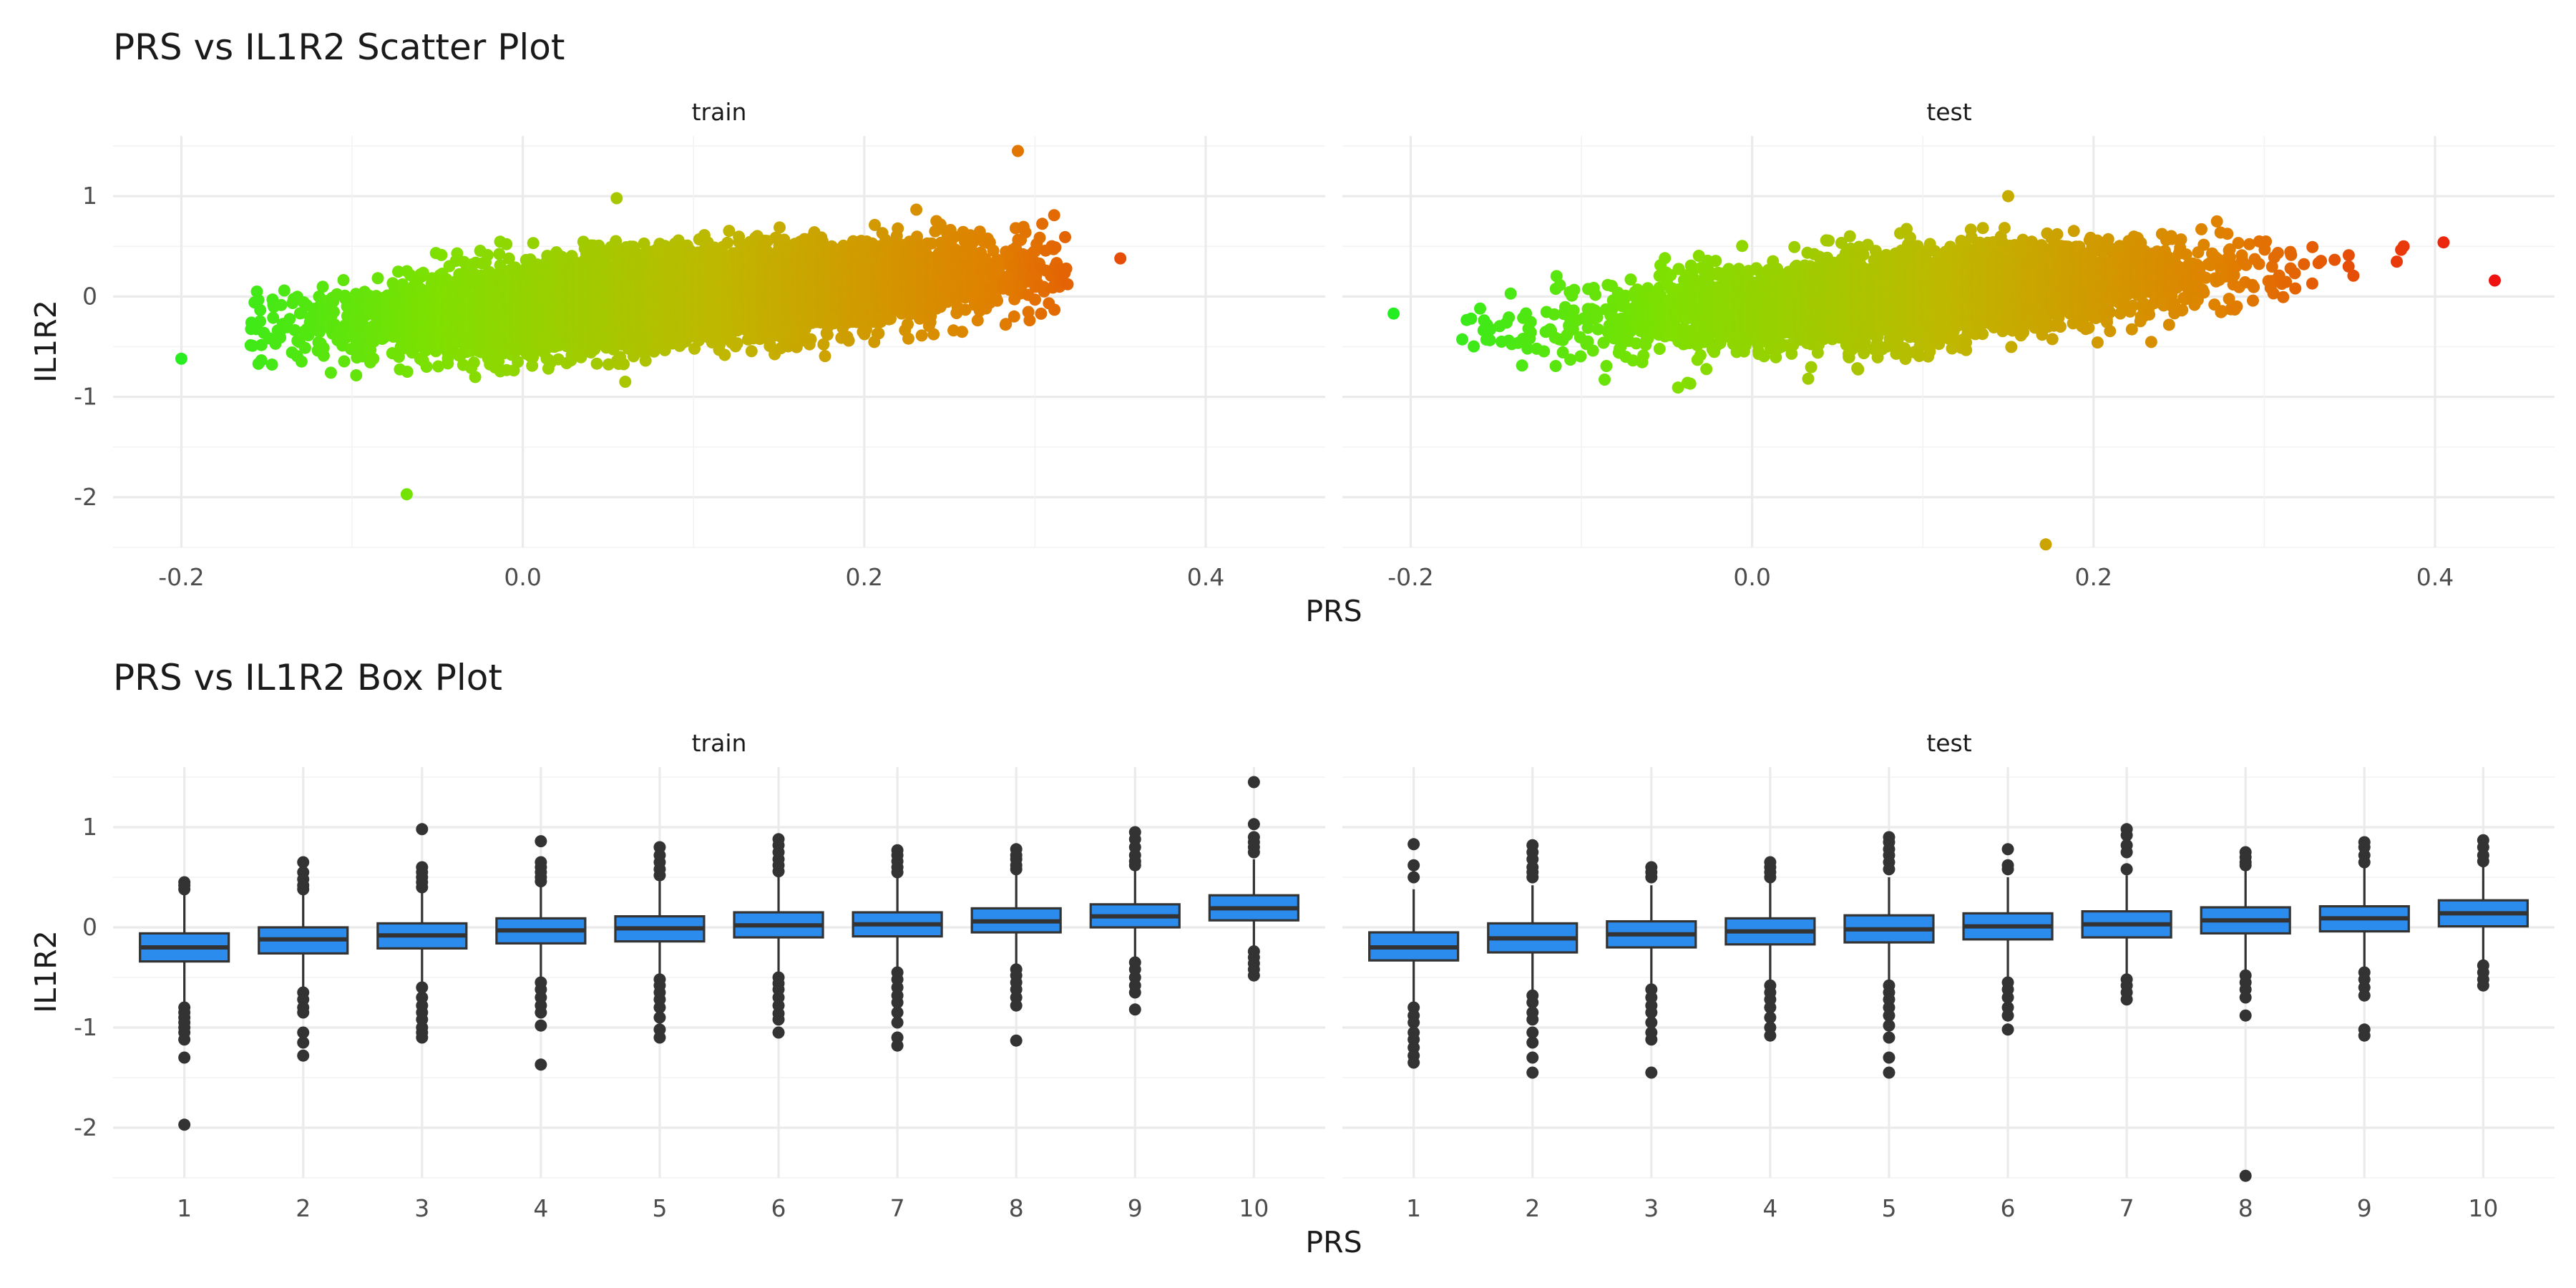 The width and height of the screenshot is (2576, 1288). What do you see at coordinates (1205, 577) in the screenshot?
I see `scatter-train-x-tick-label: 0.4` at bounding box center [1205, 577].